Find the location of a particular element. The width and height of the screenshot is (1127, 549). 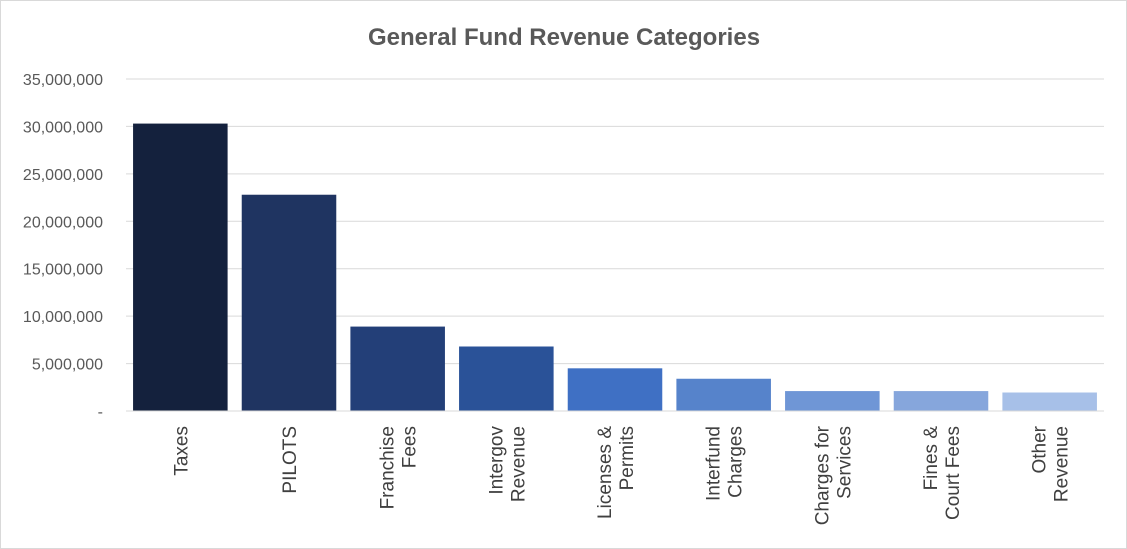

category-label: PILOTS is located at coordinates (290, 460).